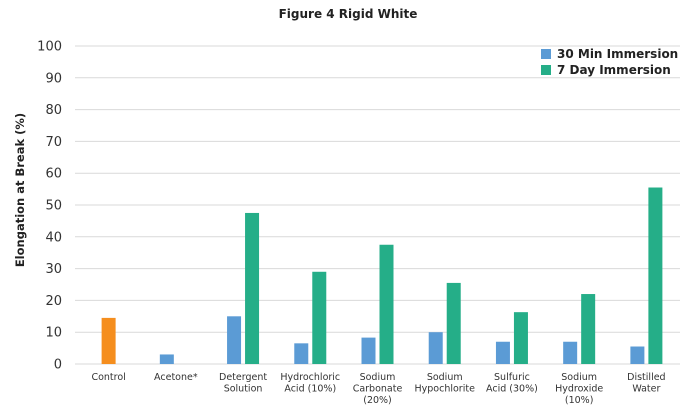  Describe the element at coordinates (646, 389) in the screenshot. I see `x-tick-label: Water` at that location.